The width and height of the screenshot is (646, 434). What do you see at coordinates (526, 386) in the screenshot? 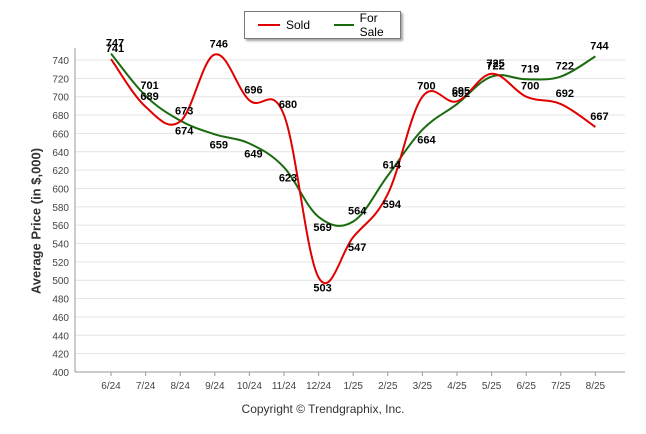
I see `x-tick-label: 6/25` at bounding box center [526, 386].